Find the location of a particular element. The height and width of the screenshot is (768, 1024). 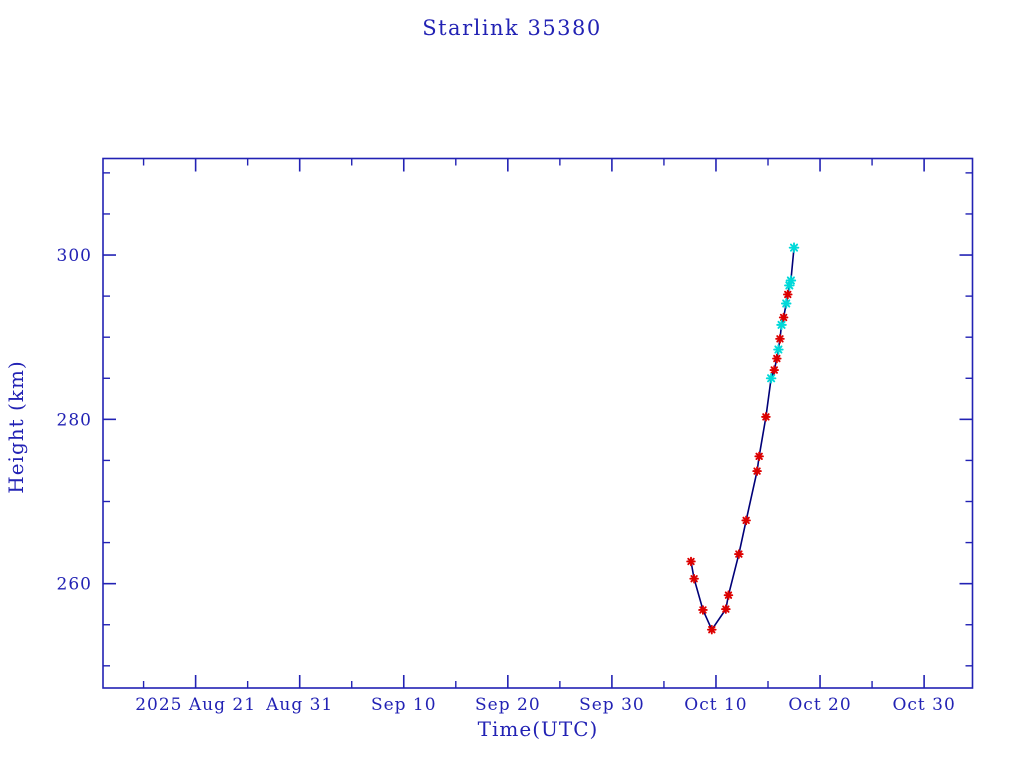

y-tick-label: 280 is located at coordinates (74, 420).